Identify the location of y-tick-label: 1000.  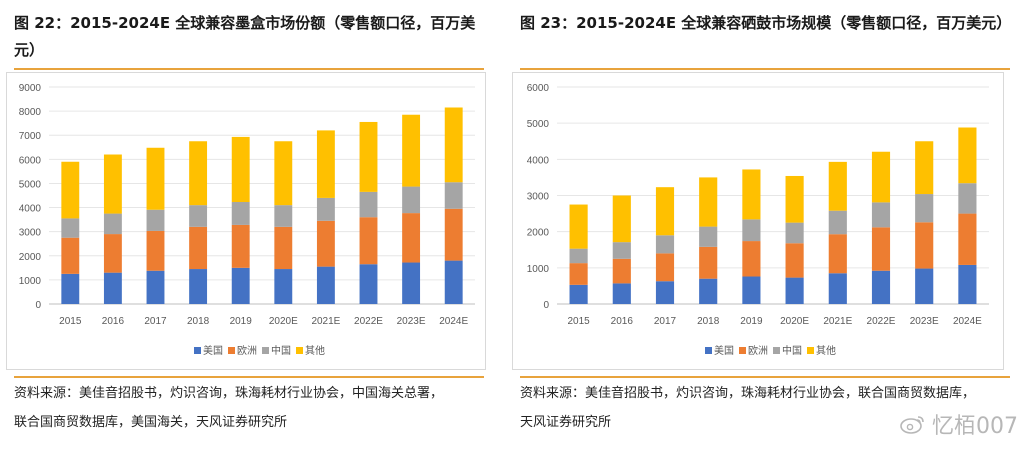
(30, 281).